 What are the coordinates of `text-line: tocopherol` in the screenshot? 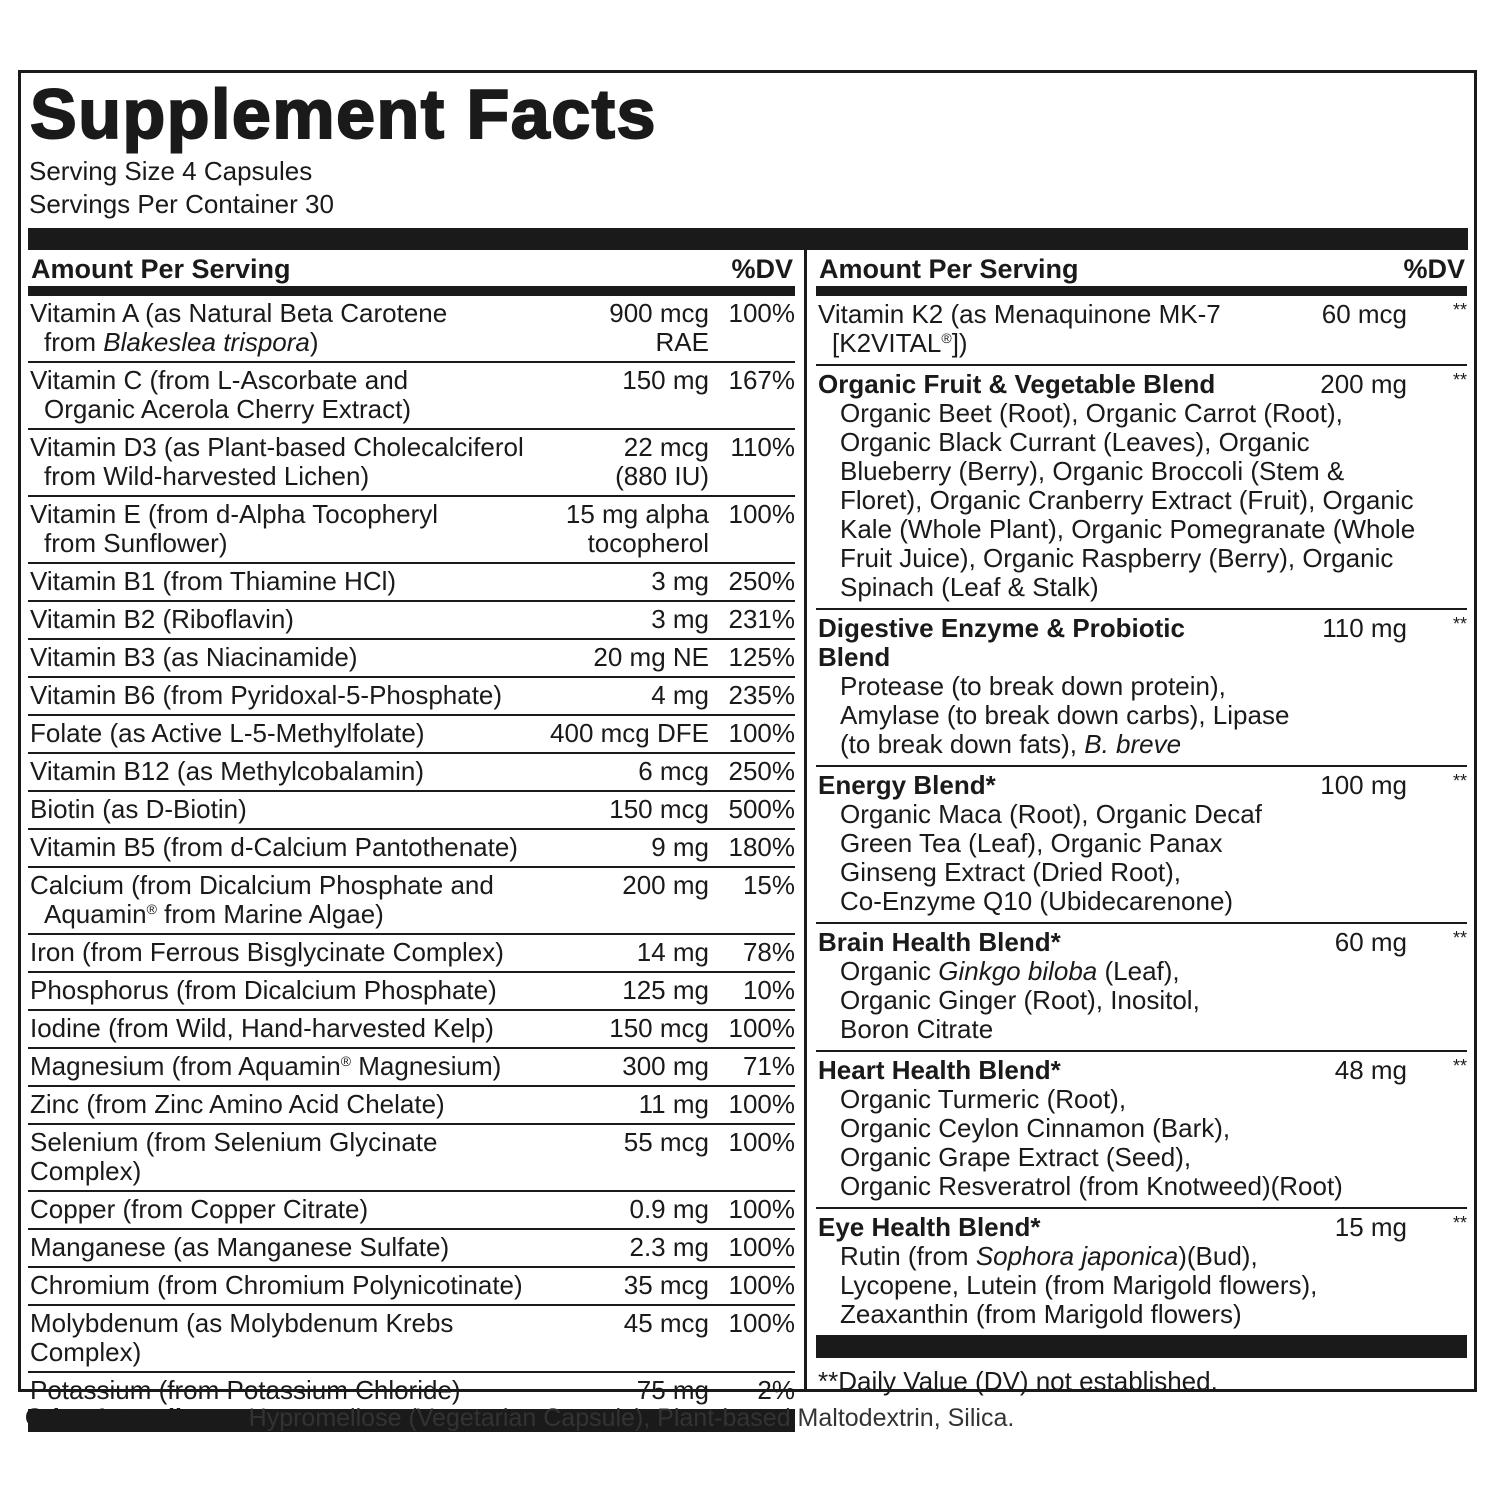 It's located at (648, 543).